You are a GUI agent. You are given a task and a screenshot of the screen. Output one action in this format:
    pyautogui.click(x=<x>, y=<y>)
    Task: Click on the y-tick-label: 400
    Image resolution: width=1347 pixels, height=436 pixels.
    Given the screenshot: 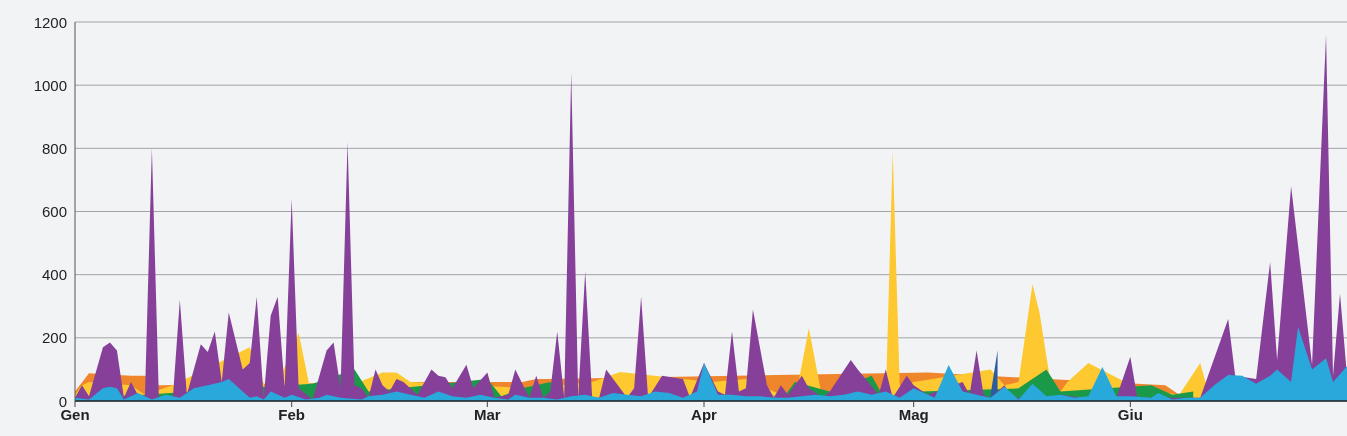 What is the action you would take?
    pyautogui.click(x=54, y=275)
    